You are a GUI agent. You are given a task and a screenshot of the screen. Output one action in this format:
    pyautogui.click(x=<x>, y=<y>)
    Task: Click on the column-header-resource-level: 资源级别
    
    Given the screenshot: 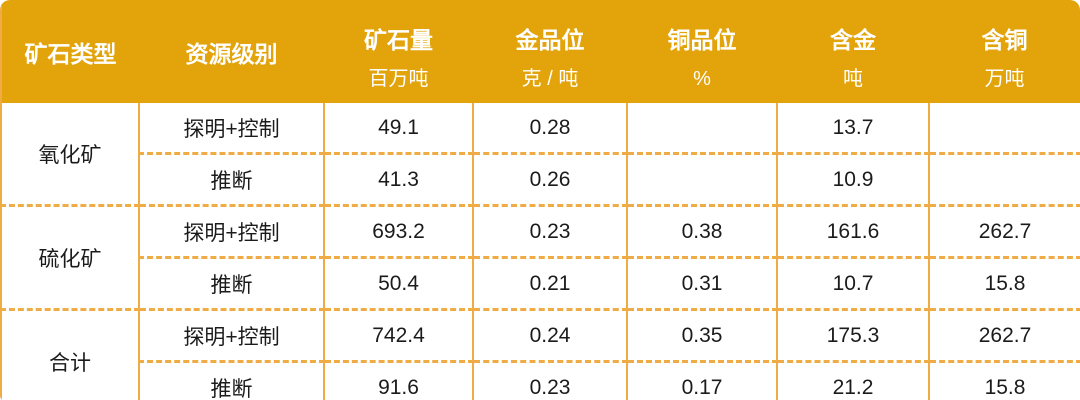 What is the action you would take?
    pyautogui.click(x=231, y=51)
    